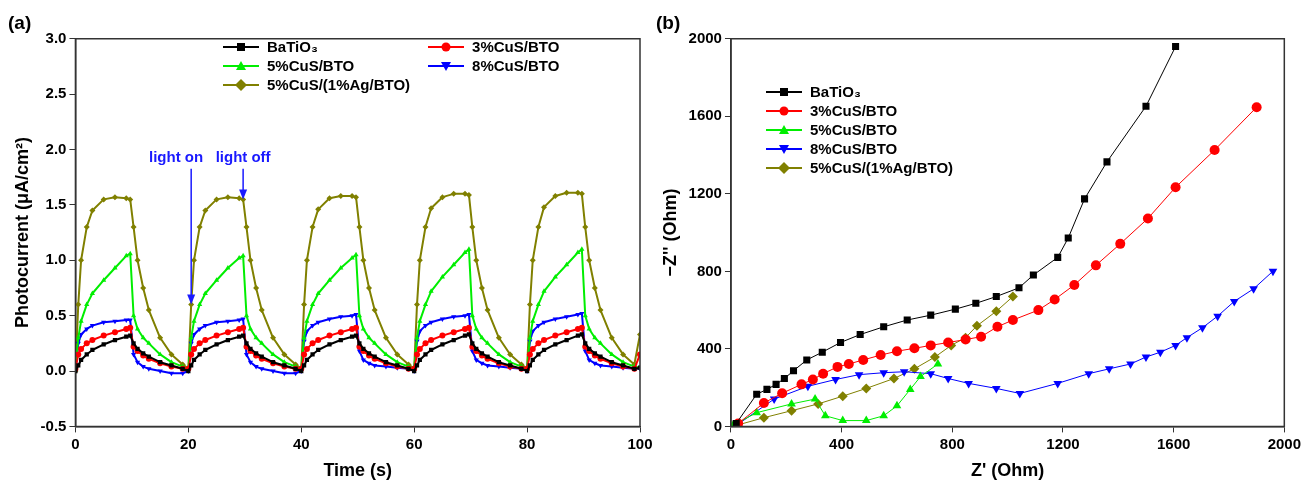  I want to click on x-tick-label: 40, so click(301, 443).